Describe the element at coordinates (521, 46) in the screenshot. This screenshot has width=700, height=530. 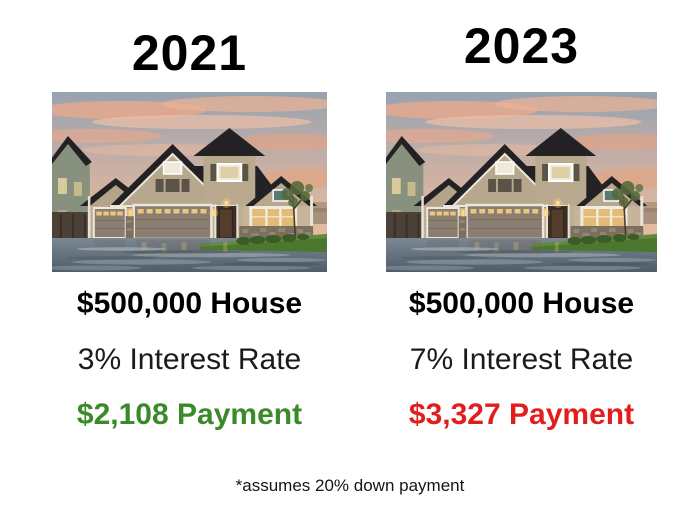
I see `year-title-2023: 2023` at that location.